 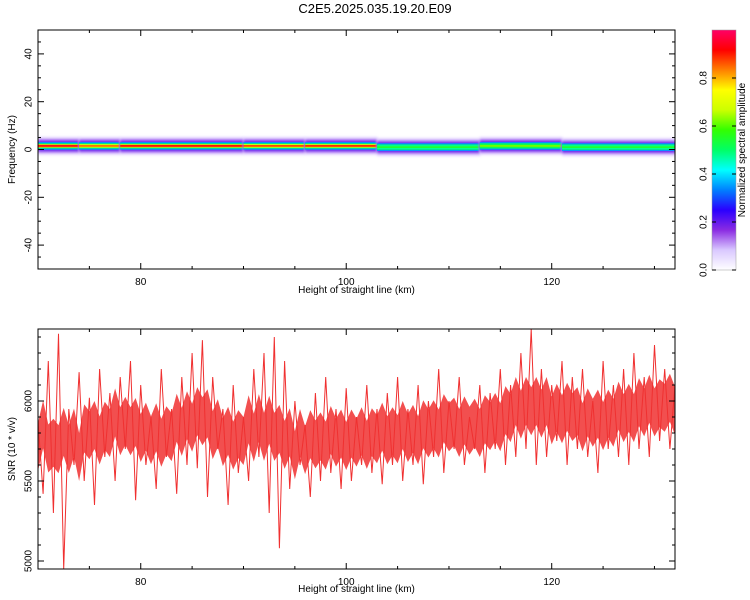 I want to click on colorbar-scale, so click(x=724, y=150).